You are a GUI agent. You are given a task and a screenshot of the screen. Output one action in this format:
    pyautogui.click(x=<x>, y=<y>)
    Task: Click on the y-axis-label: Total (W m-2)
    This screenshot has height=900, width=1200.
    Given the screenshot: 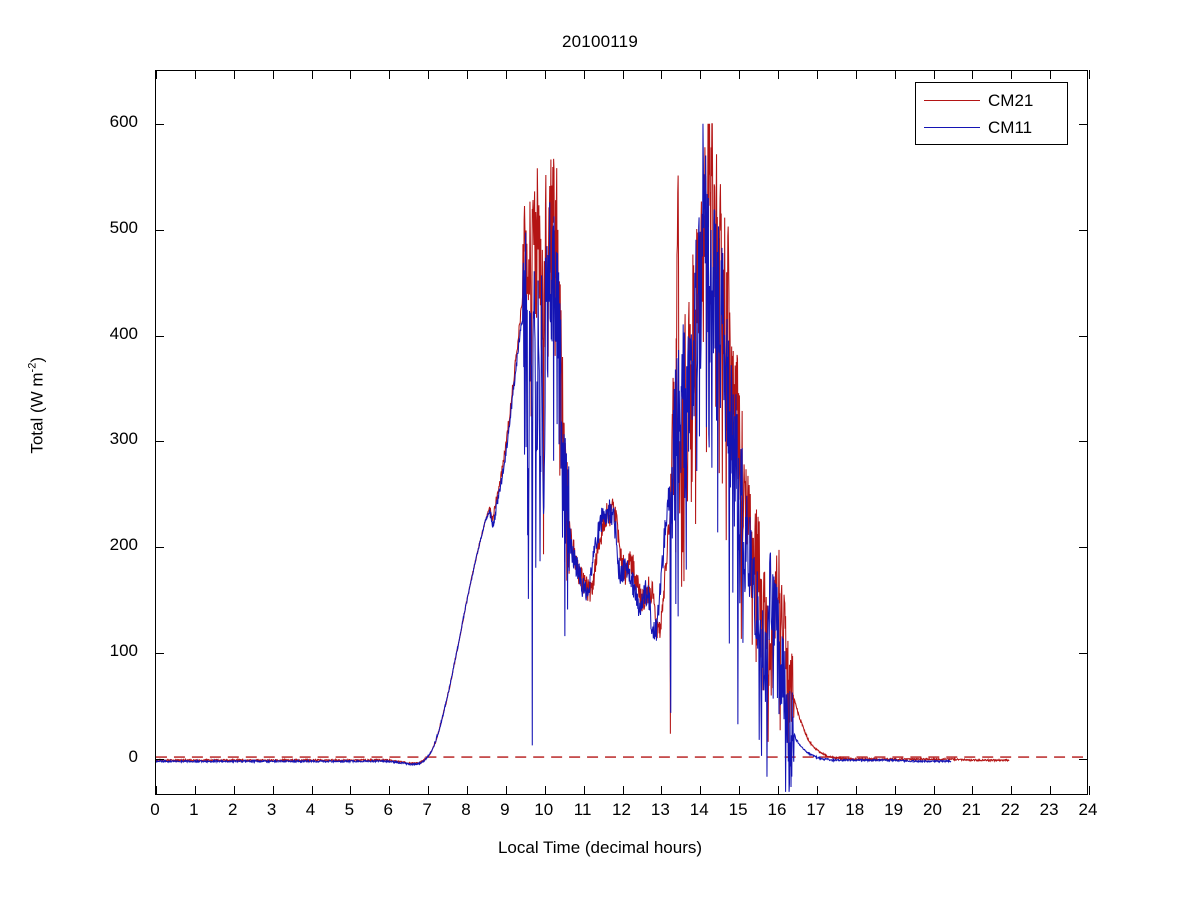 What is the action you would take?
    pyautogui.click(x=37, y=405)
    